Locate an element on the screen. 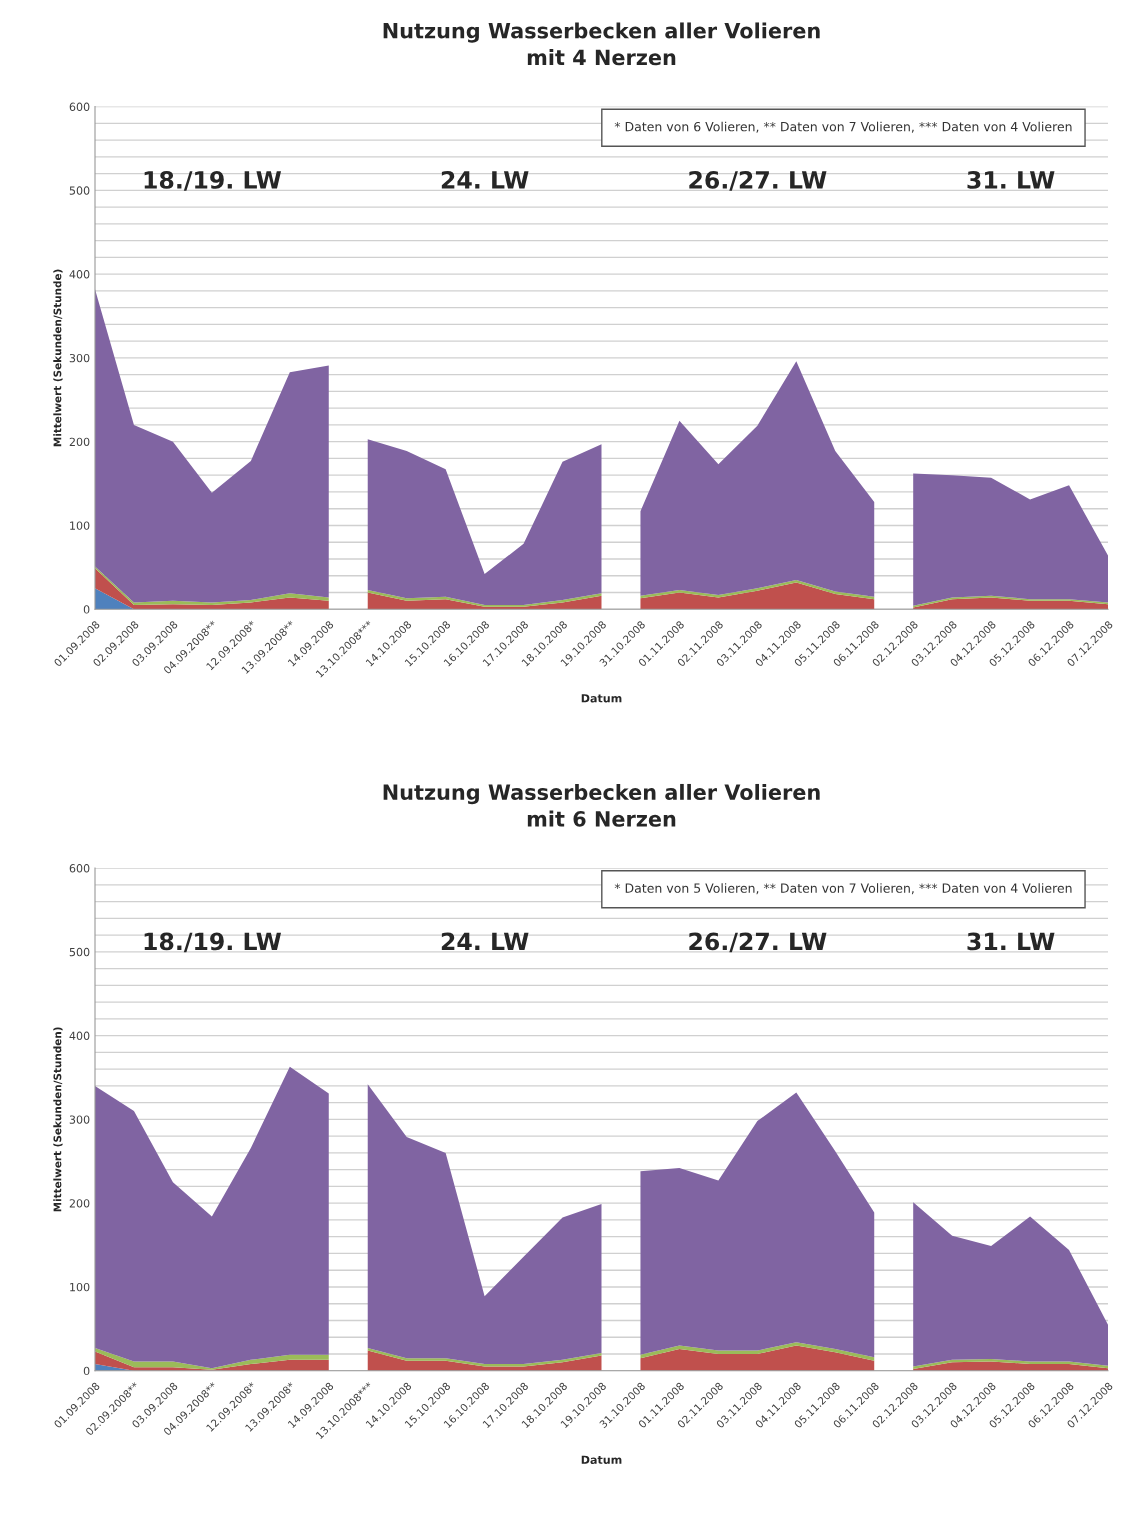 The height and width of the screenshot is (1523, 1129). annotation: * Daten von 5 Volieren, ** Daten von 7 Volieren, *** Daten von 4 Volieren is located at coordinates (843, 889).